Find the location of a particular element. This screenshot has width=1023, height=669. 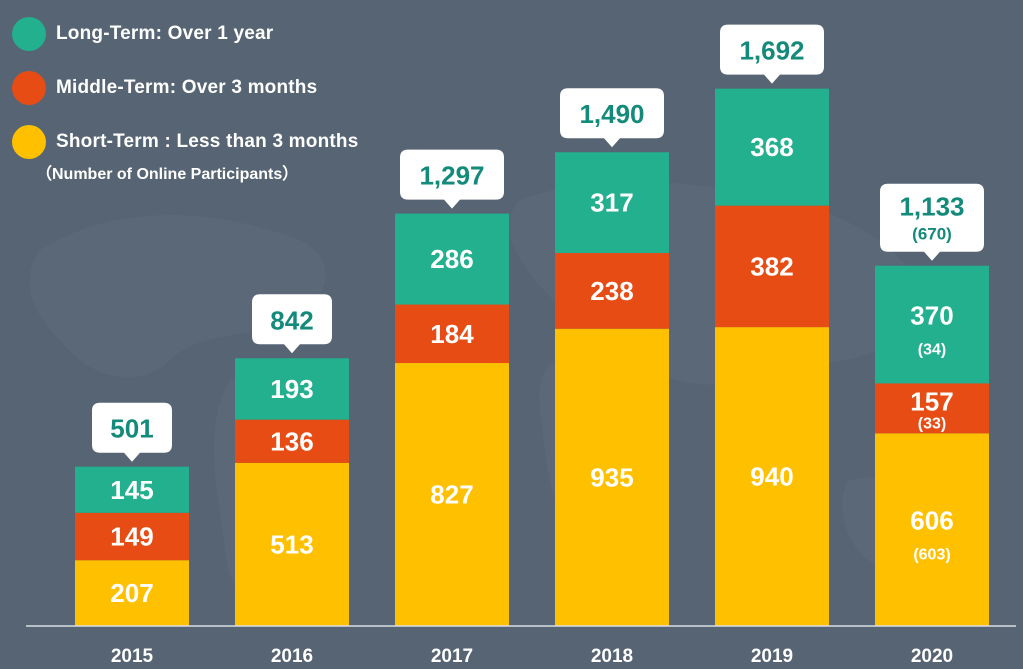

legend-item-middle-term: Middle-Term: Over 3 months is located at coordinates (185, 88).